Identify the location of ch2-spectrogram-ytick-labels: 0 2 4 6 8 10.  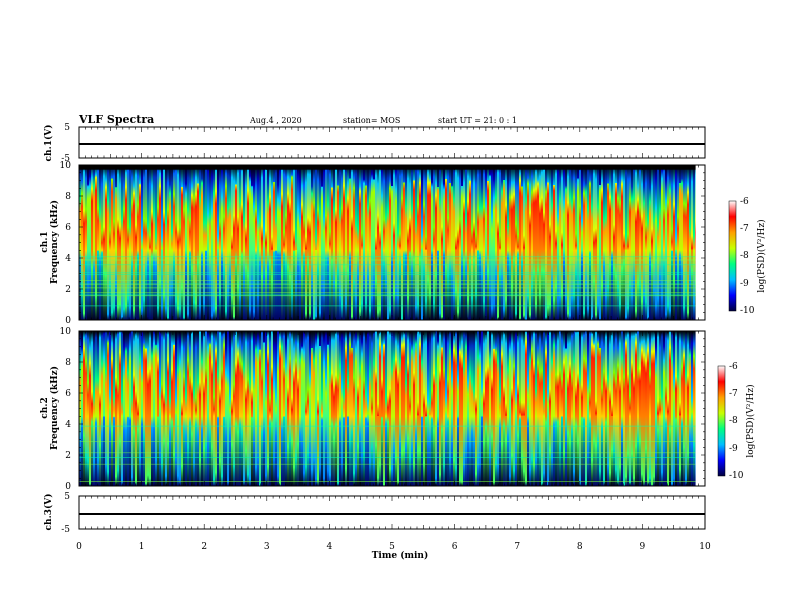
(66, 409).